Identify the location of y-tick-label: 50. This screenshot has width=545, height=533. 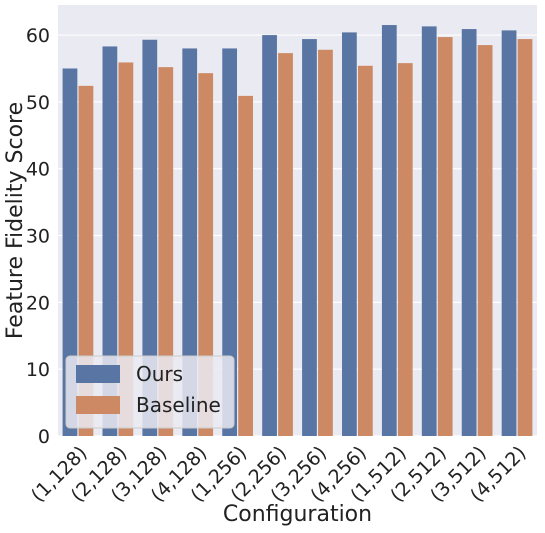
(38, 103).